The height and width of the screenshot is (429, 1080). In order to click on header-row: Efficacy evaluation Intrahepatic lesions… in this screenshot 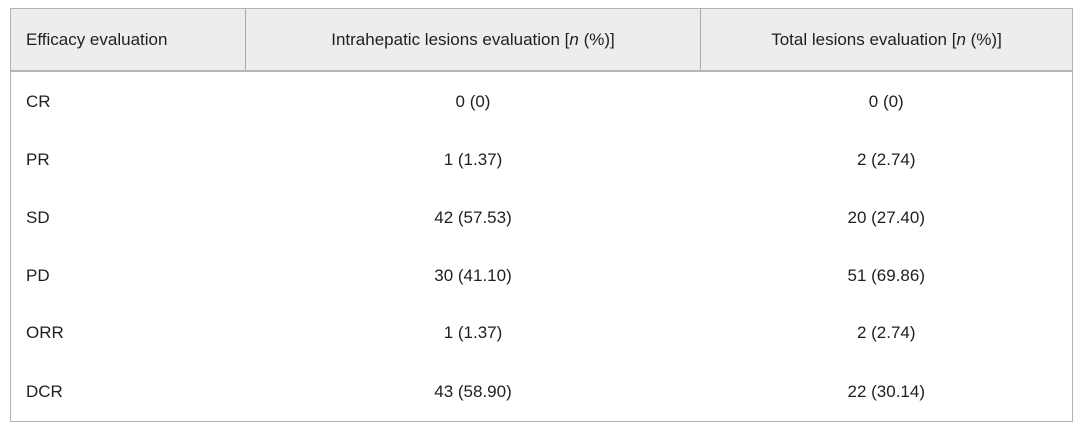, I will do `click(541, 40)`.